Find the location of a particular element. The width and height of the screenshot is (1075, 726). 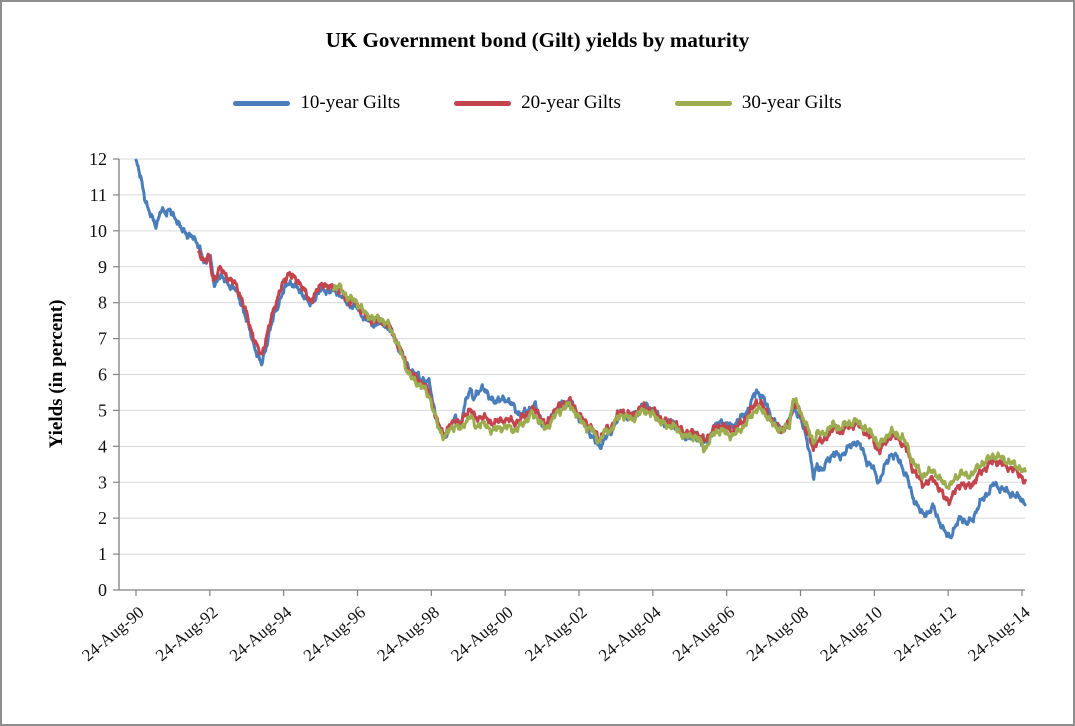

x-tick-label: 24-Aug-96 is located at coordinates (334, 634).